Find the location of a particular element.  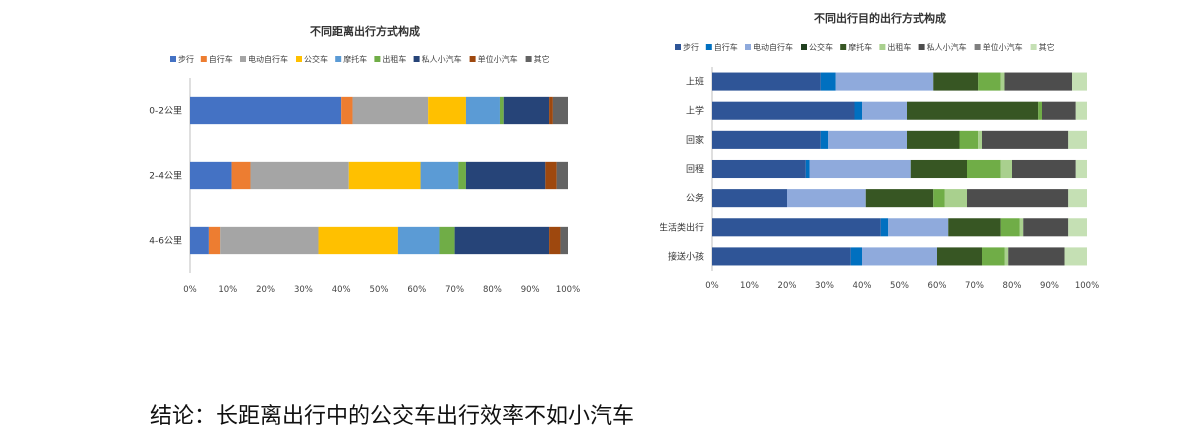

x-tick-label: 0% is located at coordinates (190, 290).